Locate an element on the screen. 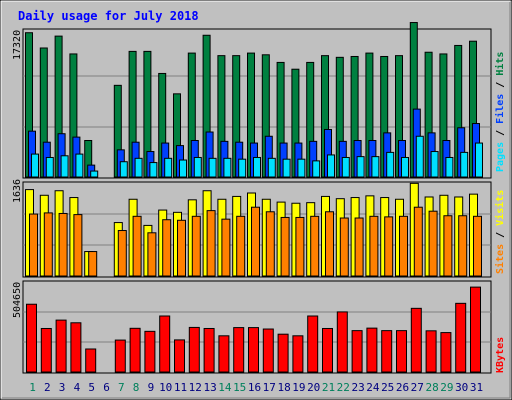 The height and width of the screenshot is (400, 512). x-tick-label: 22 is located at coordinates (343, 387).